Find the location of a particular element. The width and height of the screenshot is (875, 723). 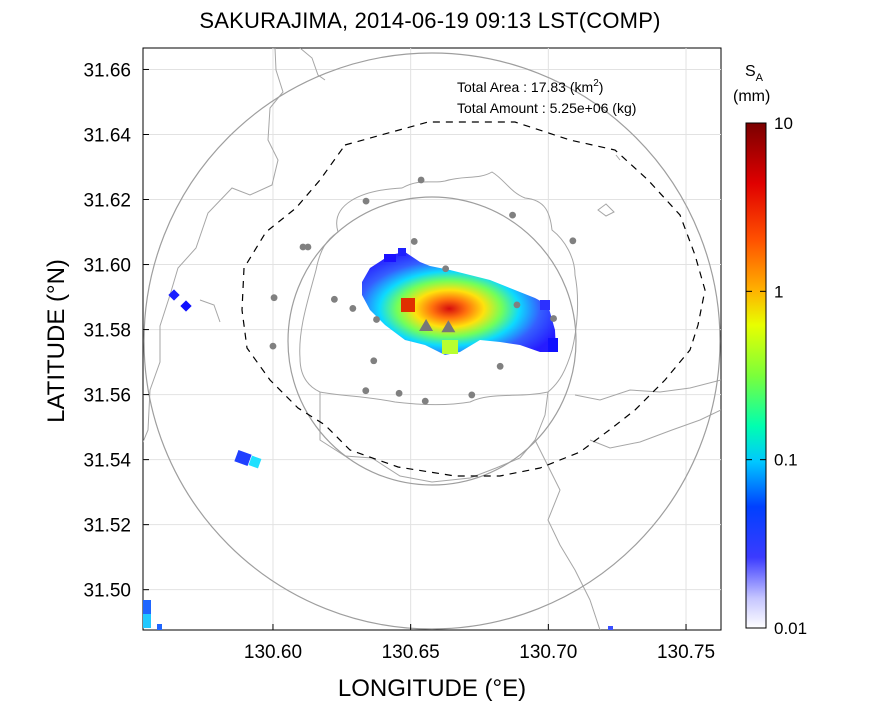

station-markers is located at coordinates (423, 290).